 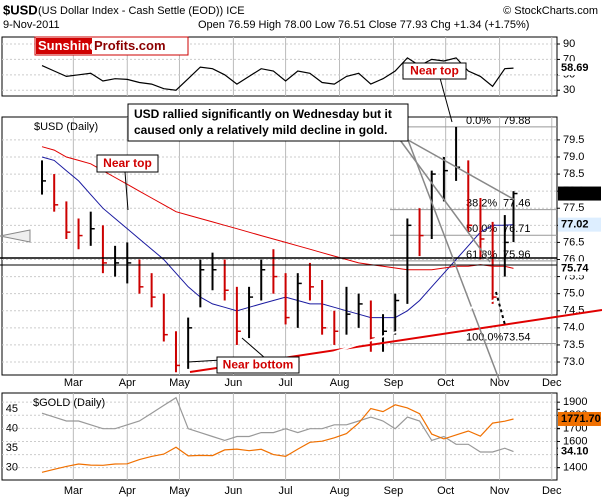 What do you see at coordinates (20, 9) in the screenshot?
I see `symbol: $USD` at bounding box center [20, 9].